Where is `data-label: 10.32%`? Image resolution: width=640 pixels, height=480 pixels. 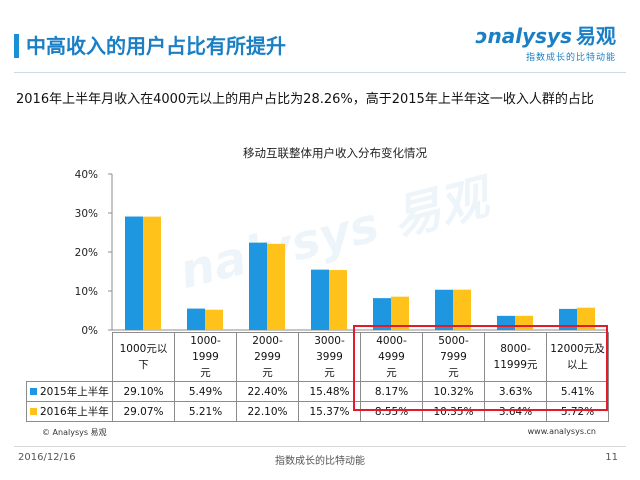
data-label: 10.32% is located at coordinates (453, 391).